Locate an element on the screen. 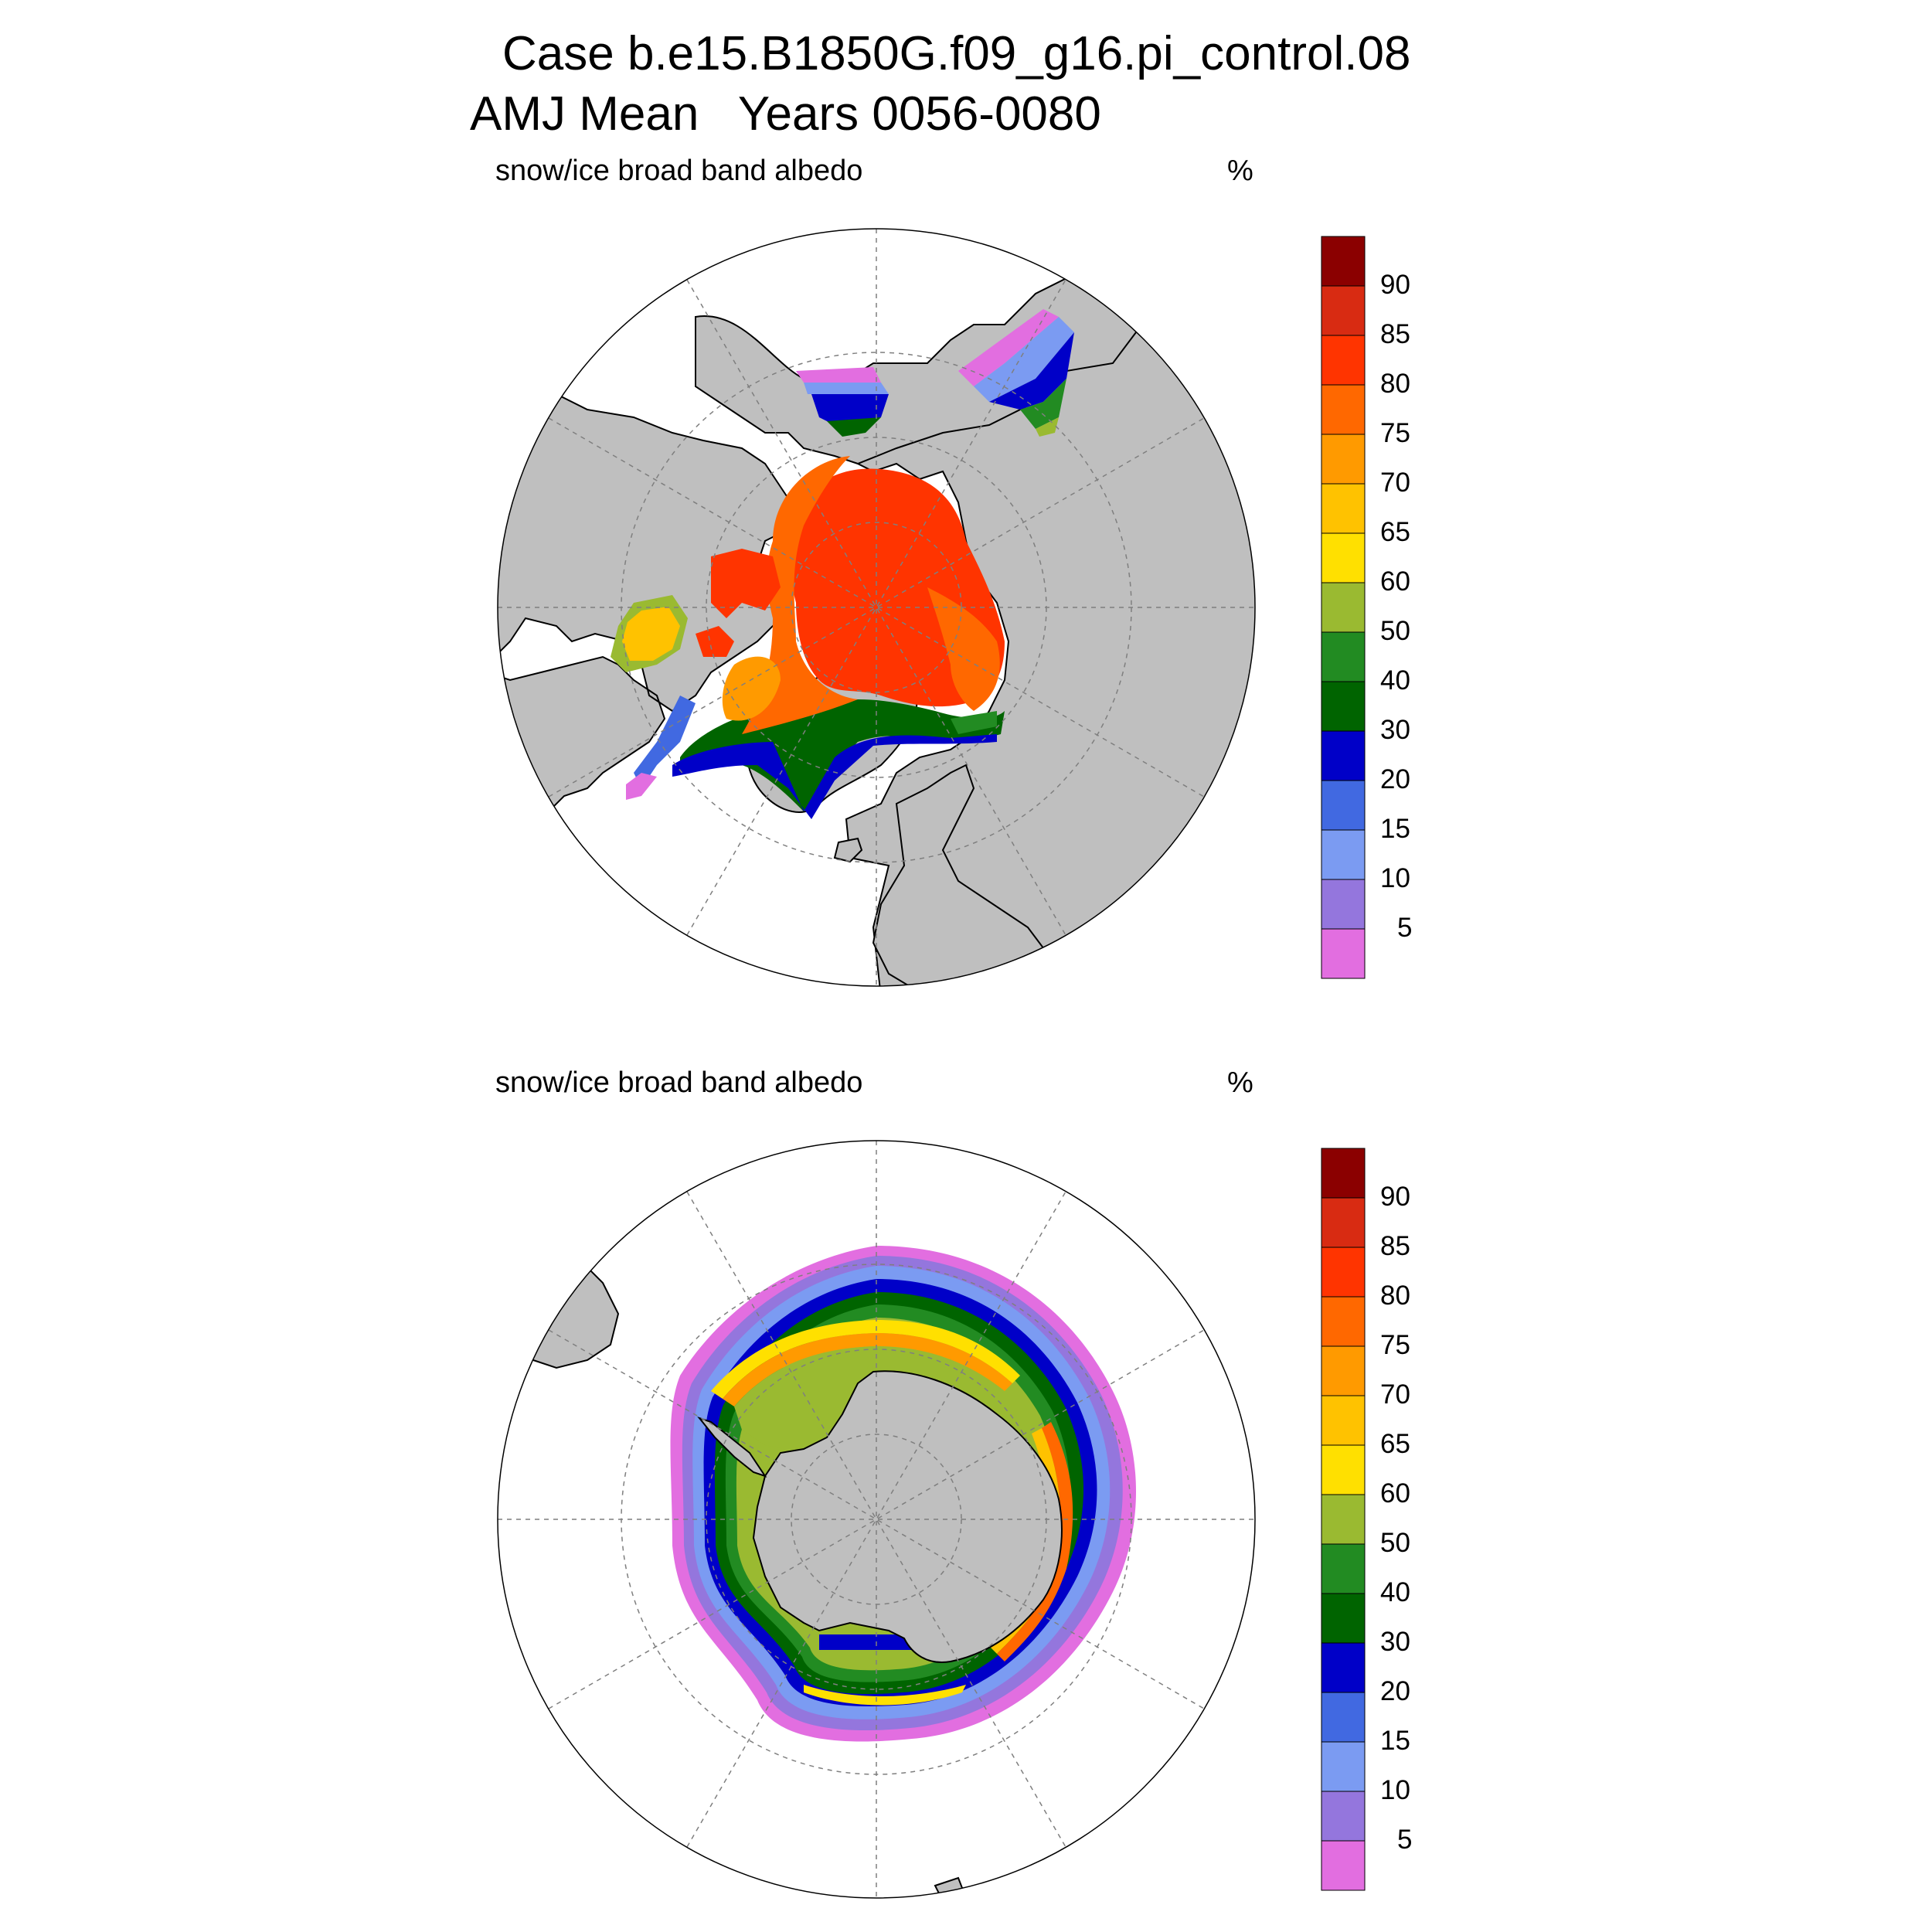 The width and height of the screenshot is (1932, 1932). north-ice-bering-blue is located at coordinates (850, 410).